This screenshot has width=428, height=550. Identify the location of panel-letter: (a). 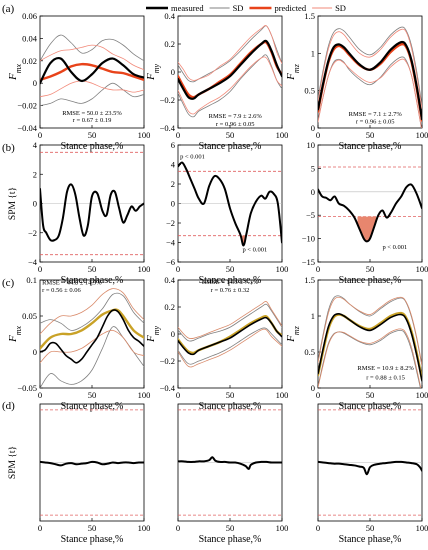
(8, 9).